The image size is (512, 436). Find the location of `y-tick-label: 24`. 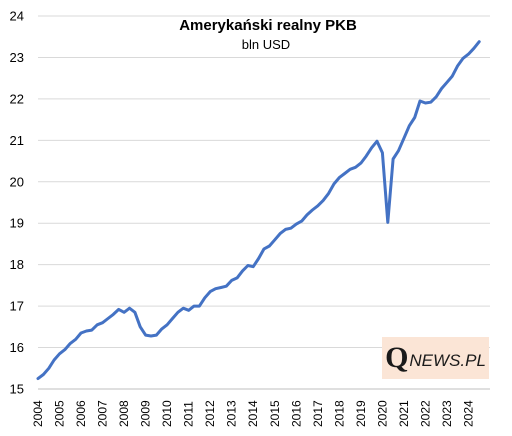

y-tick-label: 24 is located at coordinates (17, 16).